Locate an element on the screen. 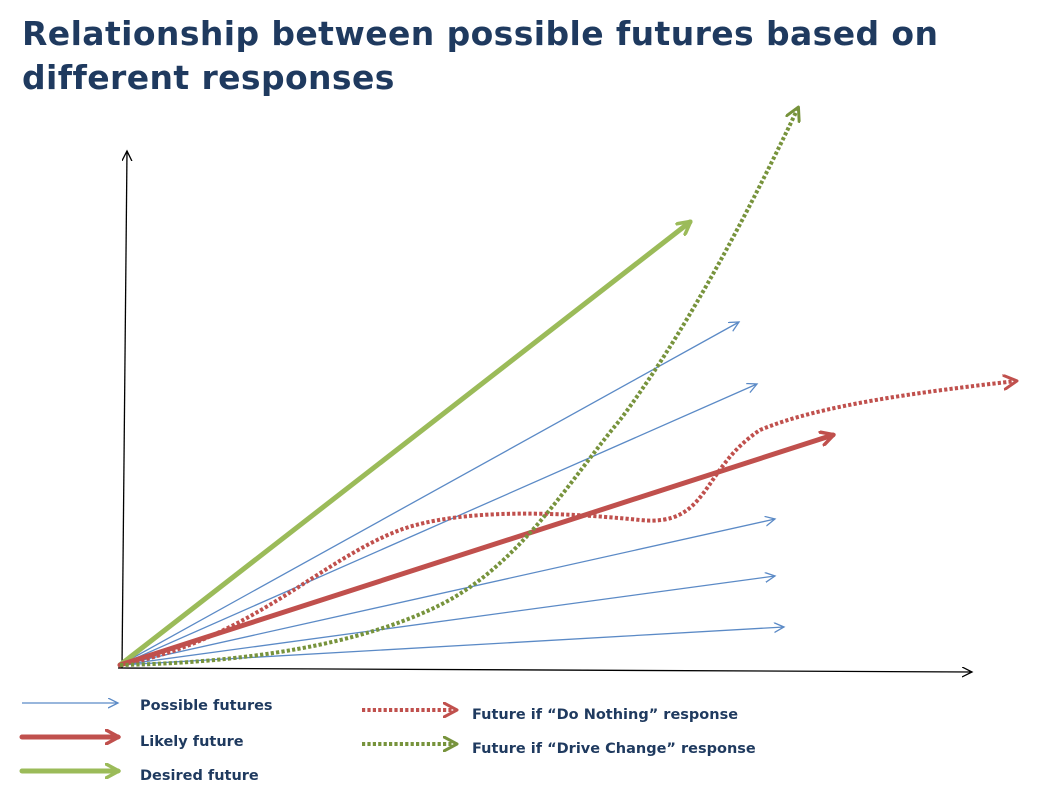 This screenshot has height=794, width=1044. legend-label-do-nothing: Future if “Do Nothing” response is located at coordinates (605, 715).